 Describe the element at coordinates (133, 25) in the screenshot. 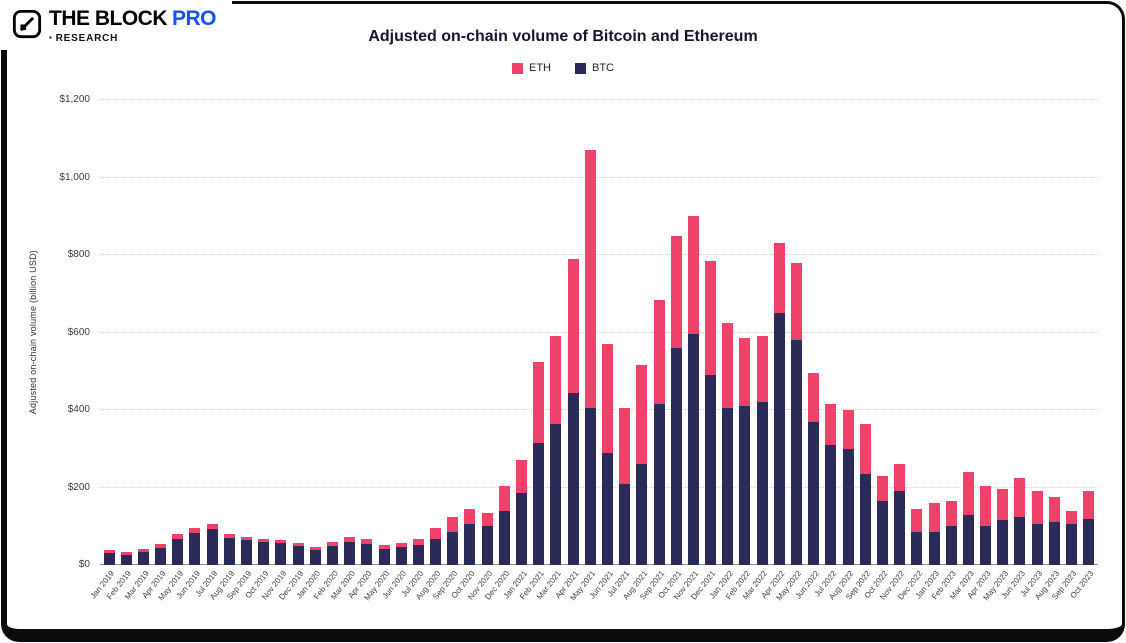

I see `logo-text: THE BLOCK PRO ▪ RESEARCH` at that location.